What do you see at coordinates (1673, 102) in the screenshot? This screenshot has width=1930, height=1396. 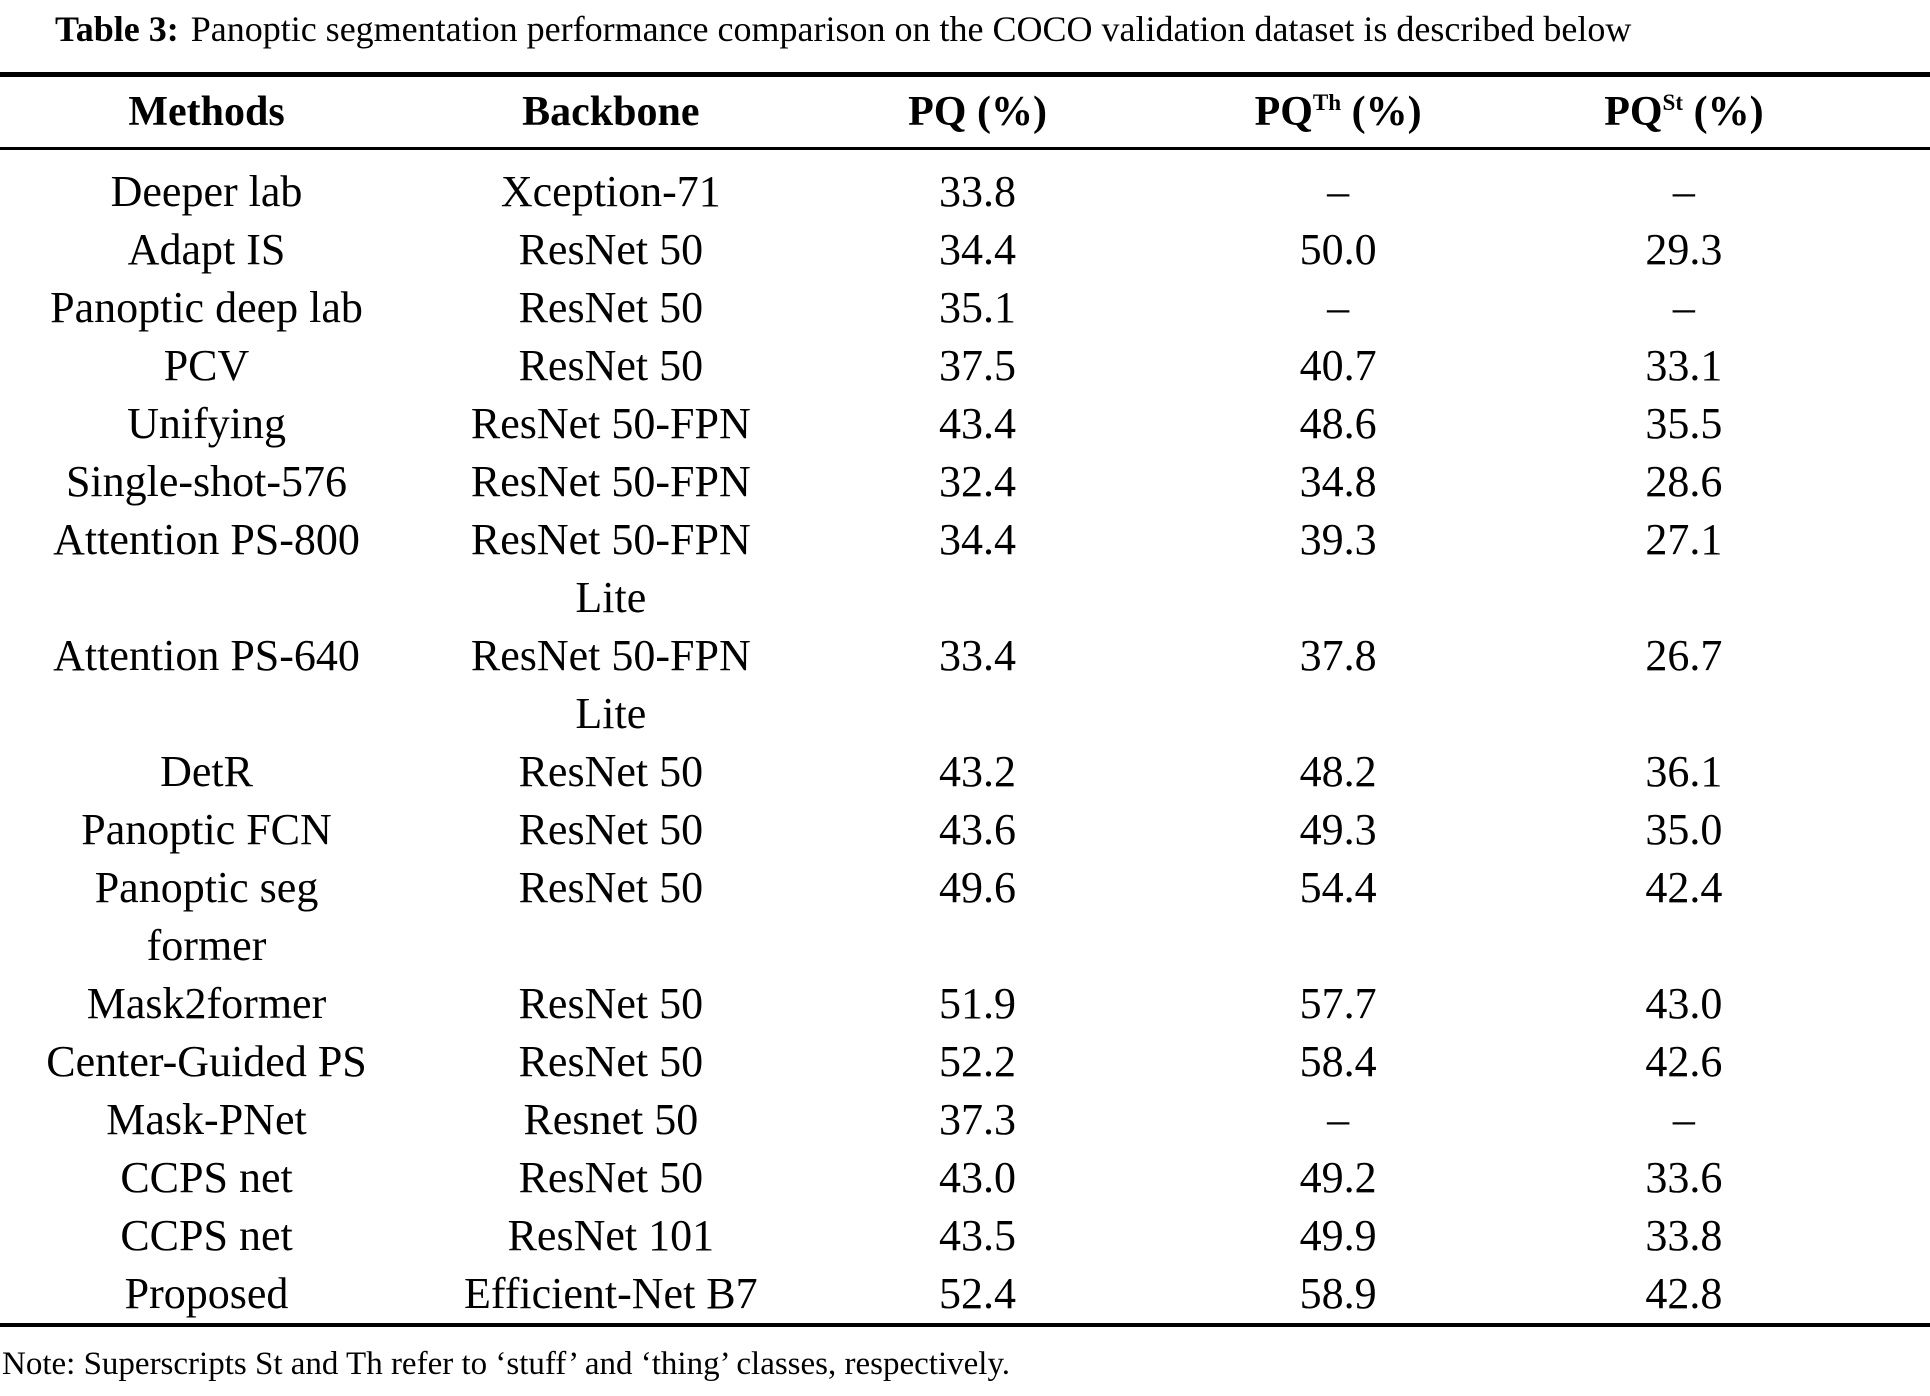 I see `header-superscript: St` at bounding box center [1673, 102].